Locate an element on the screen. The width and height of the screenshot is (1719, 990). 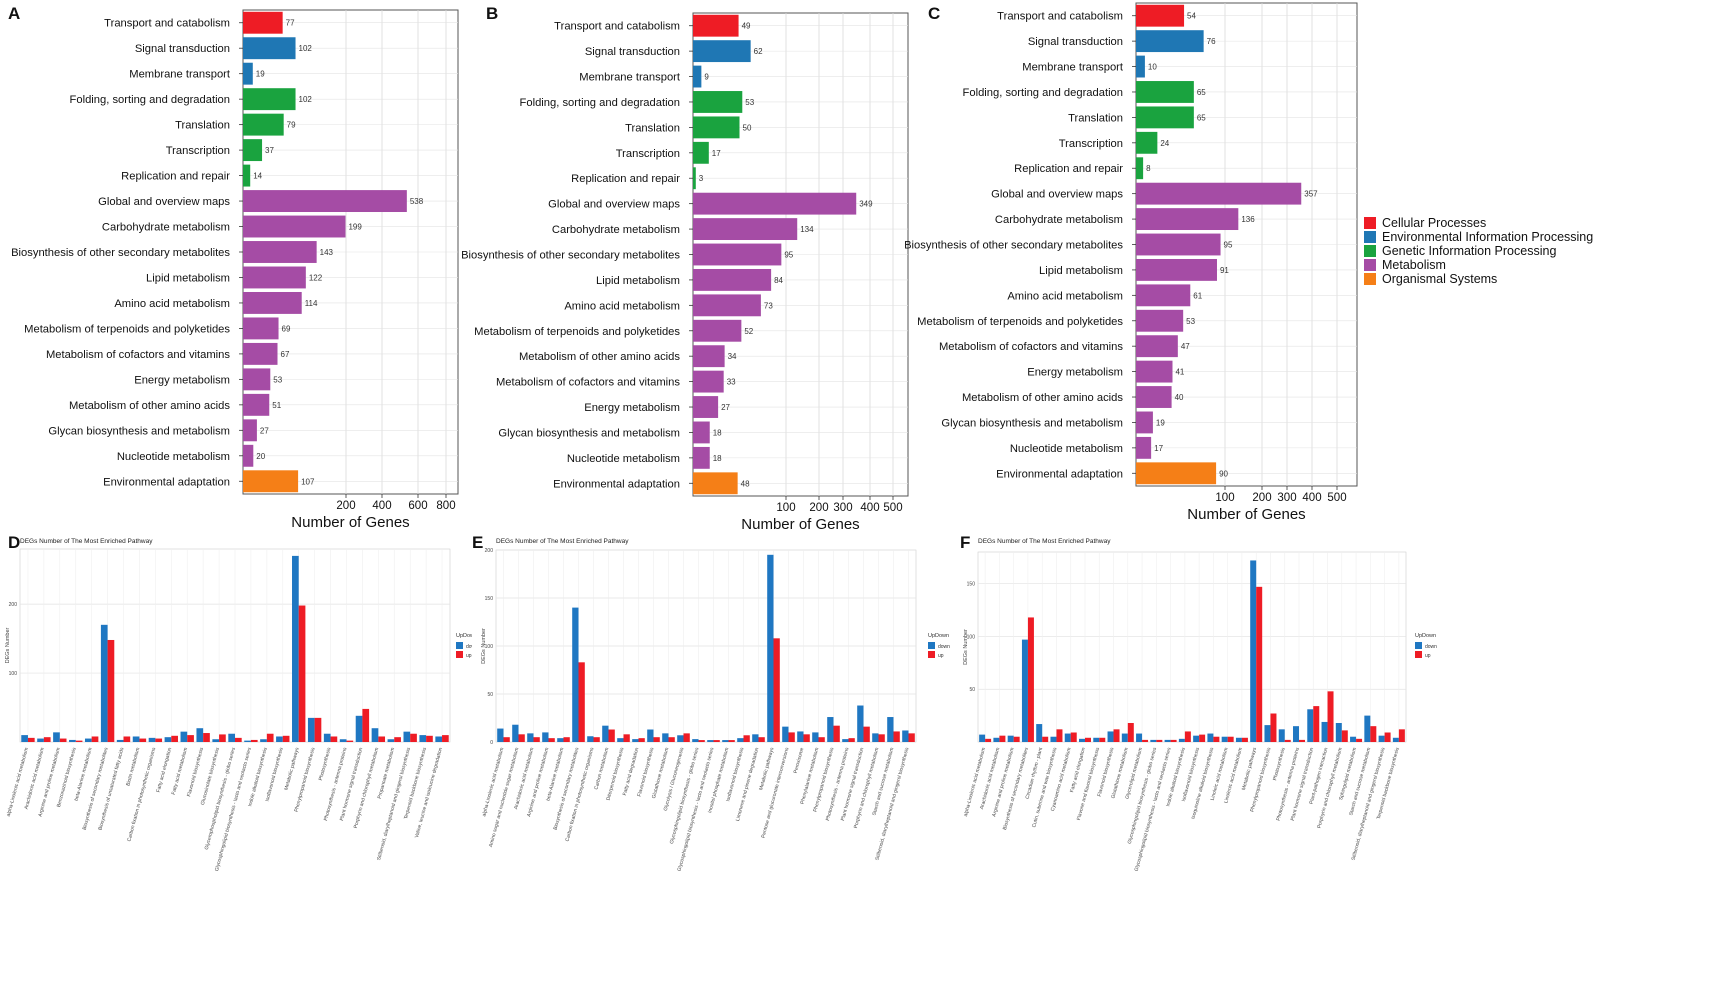
panel-a-value-label: 51 is located at coordinates (276, 405).